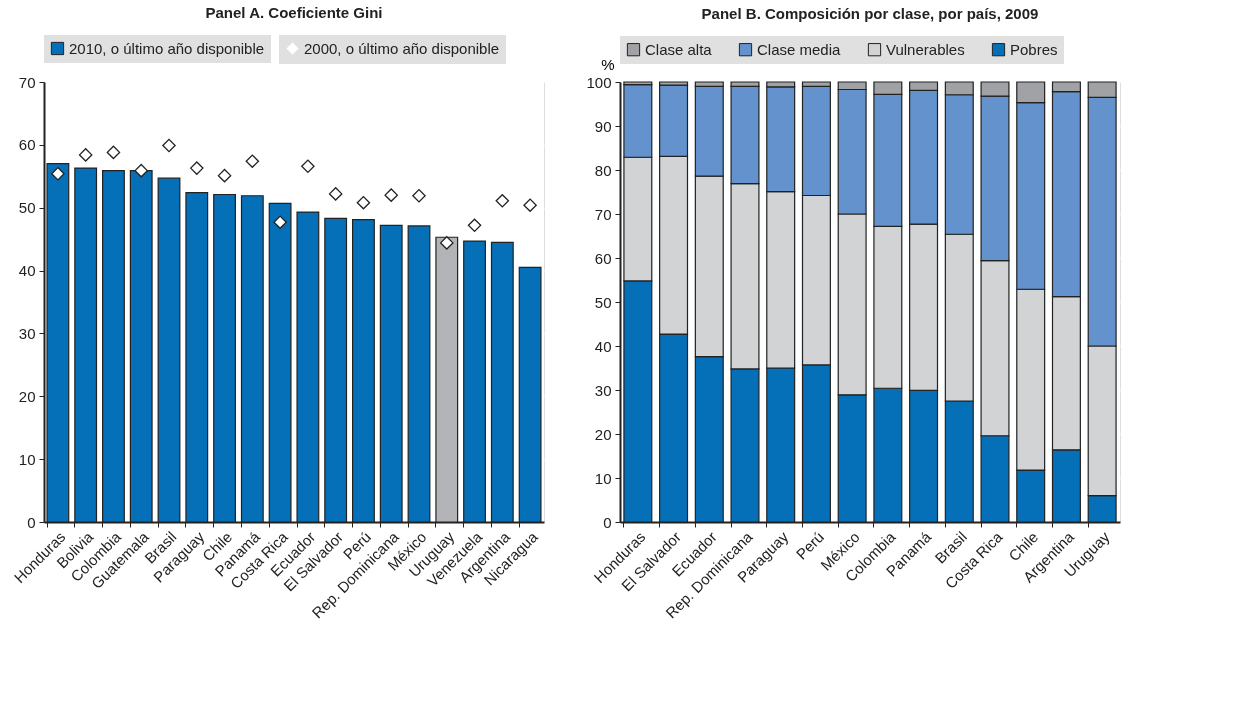  I want to click on legend-label: 2010, o último año disponible, so click(167, 48).